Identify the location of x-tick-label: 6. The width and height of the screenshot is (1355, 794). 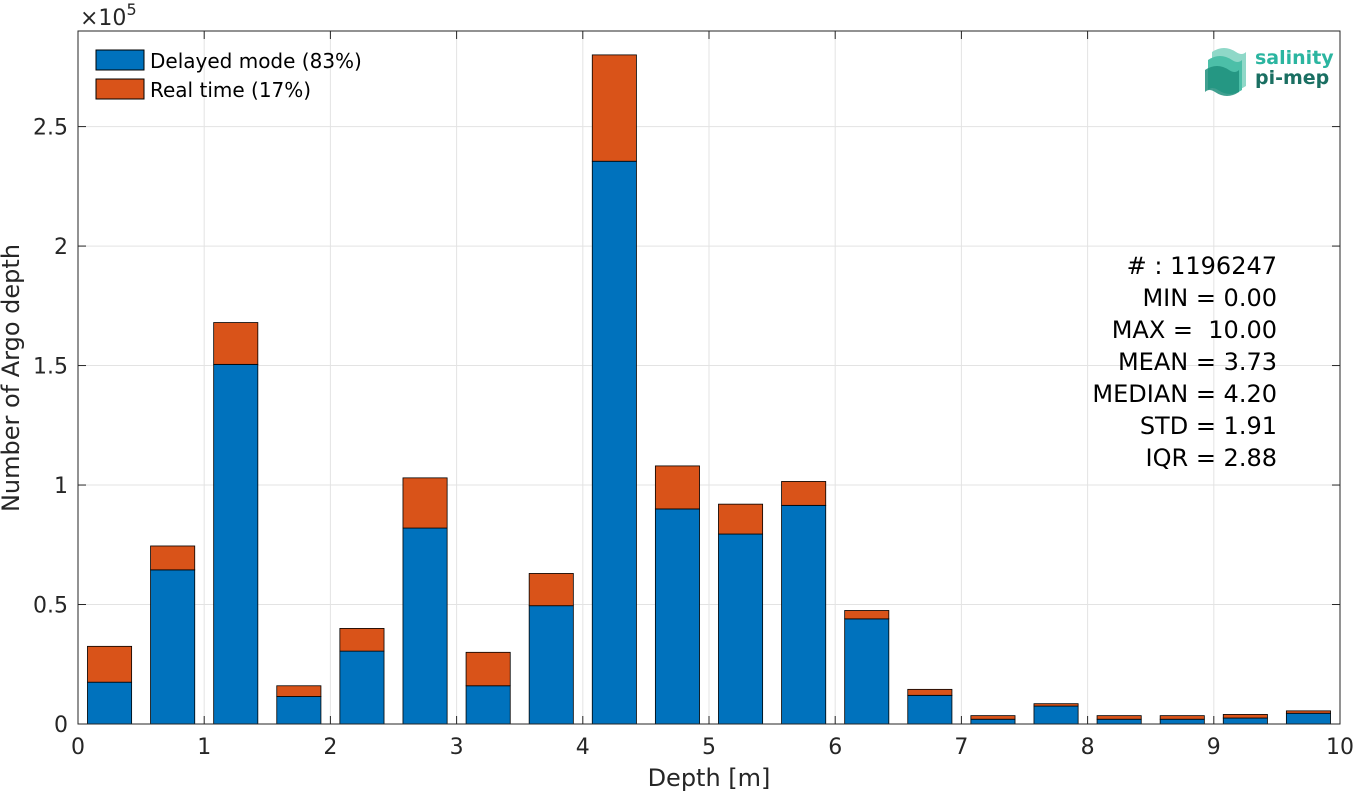
(835, 747).